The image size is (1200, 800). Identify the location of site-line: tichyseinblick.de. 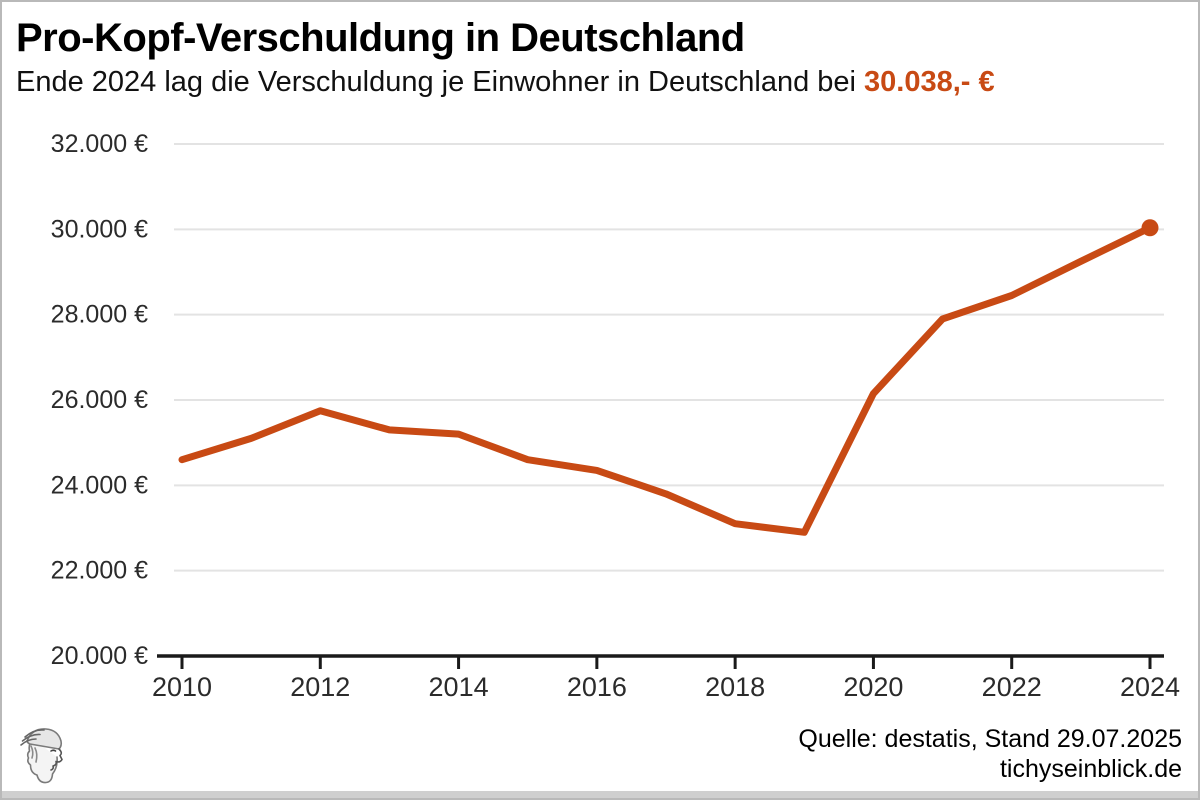
(1090, 768).